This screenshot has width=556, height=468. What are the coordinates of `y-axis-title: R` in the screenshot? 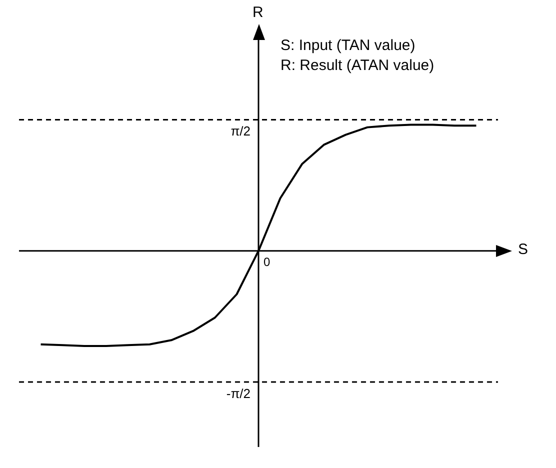 It's located at (258, 12).